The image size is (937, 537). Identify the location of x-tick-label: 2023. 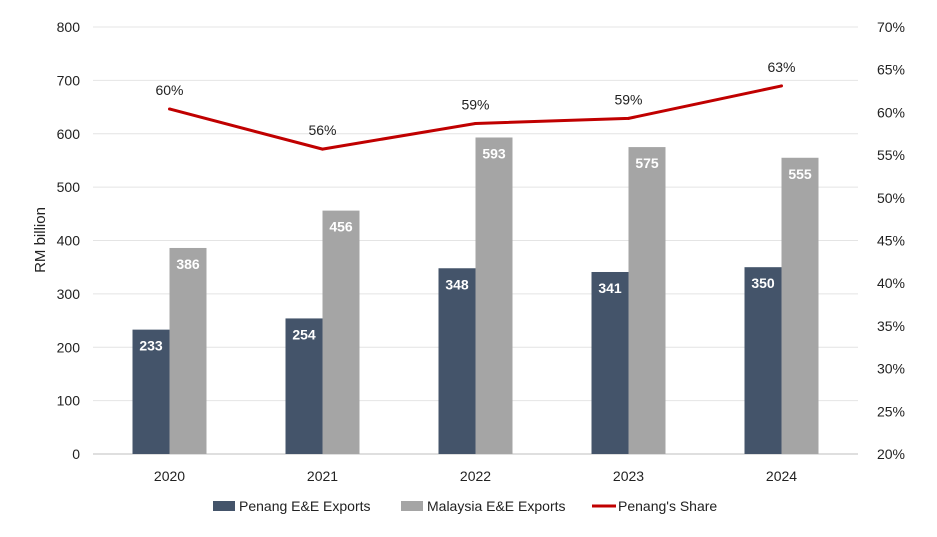
(628, 476).